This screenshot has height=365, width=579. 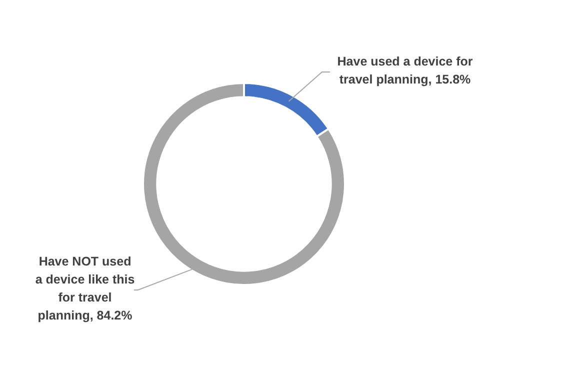 What do you see at coordinates (85, 288) in the screenshot?
I see `slice-label: Have NOT used a device like this for travel planning, 84.2%` at bounding box center [85, 288].